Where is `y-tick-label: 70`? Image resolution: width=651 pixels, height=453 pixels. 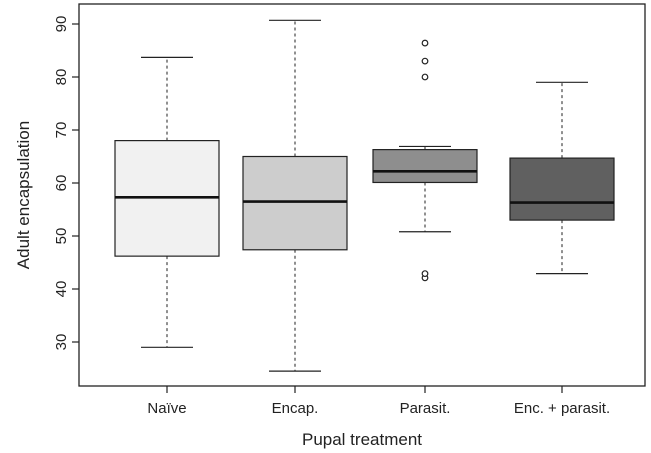
y-tick-label: 70 is located at coordinates (61, 130).